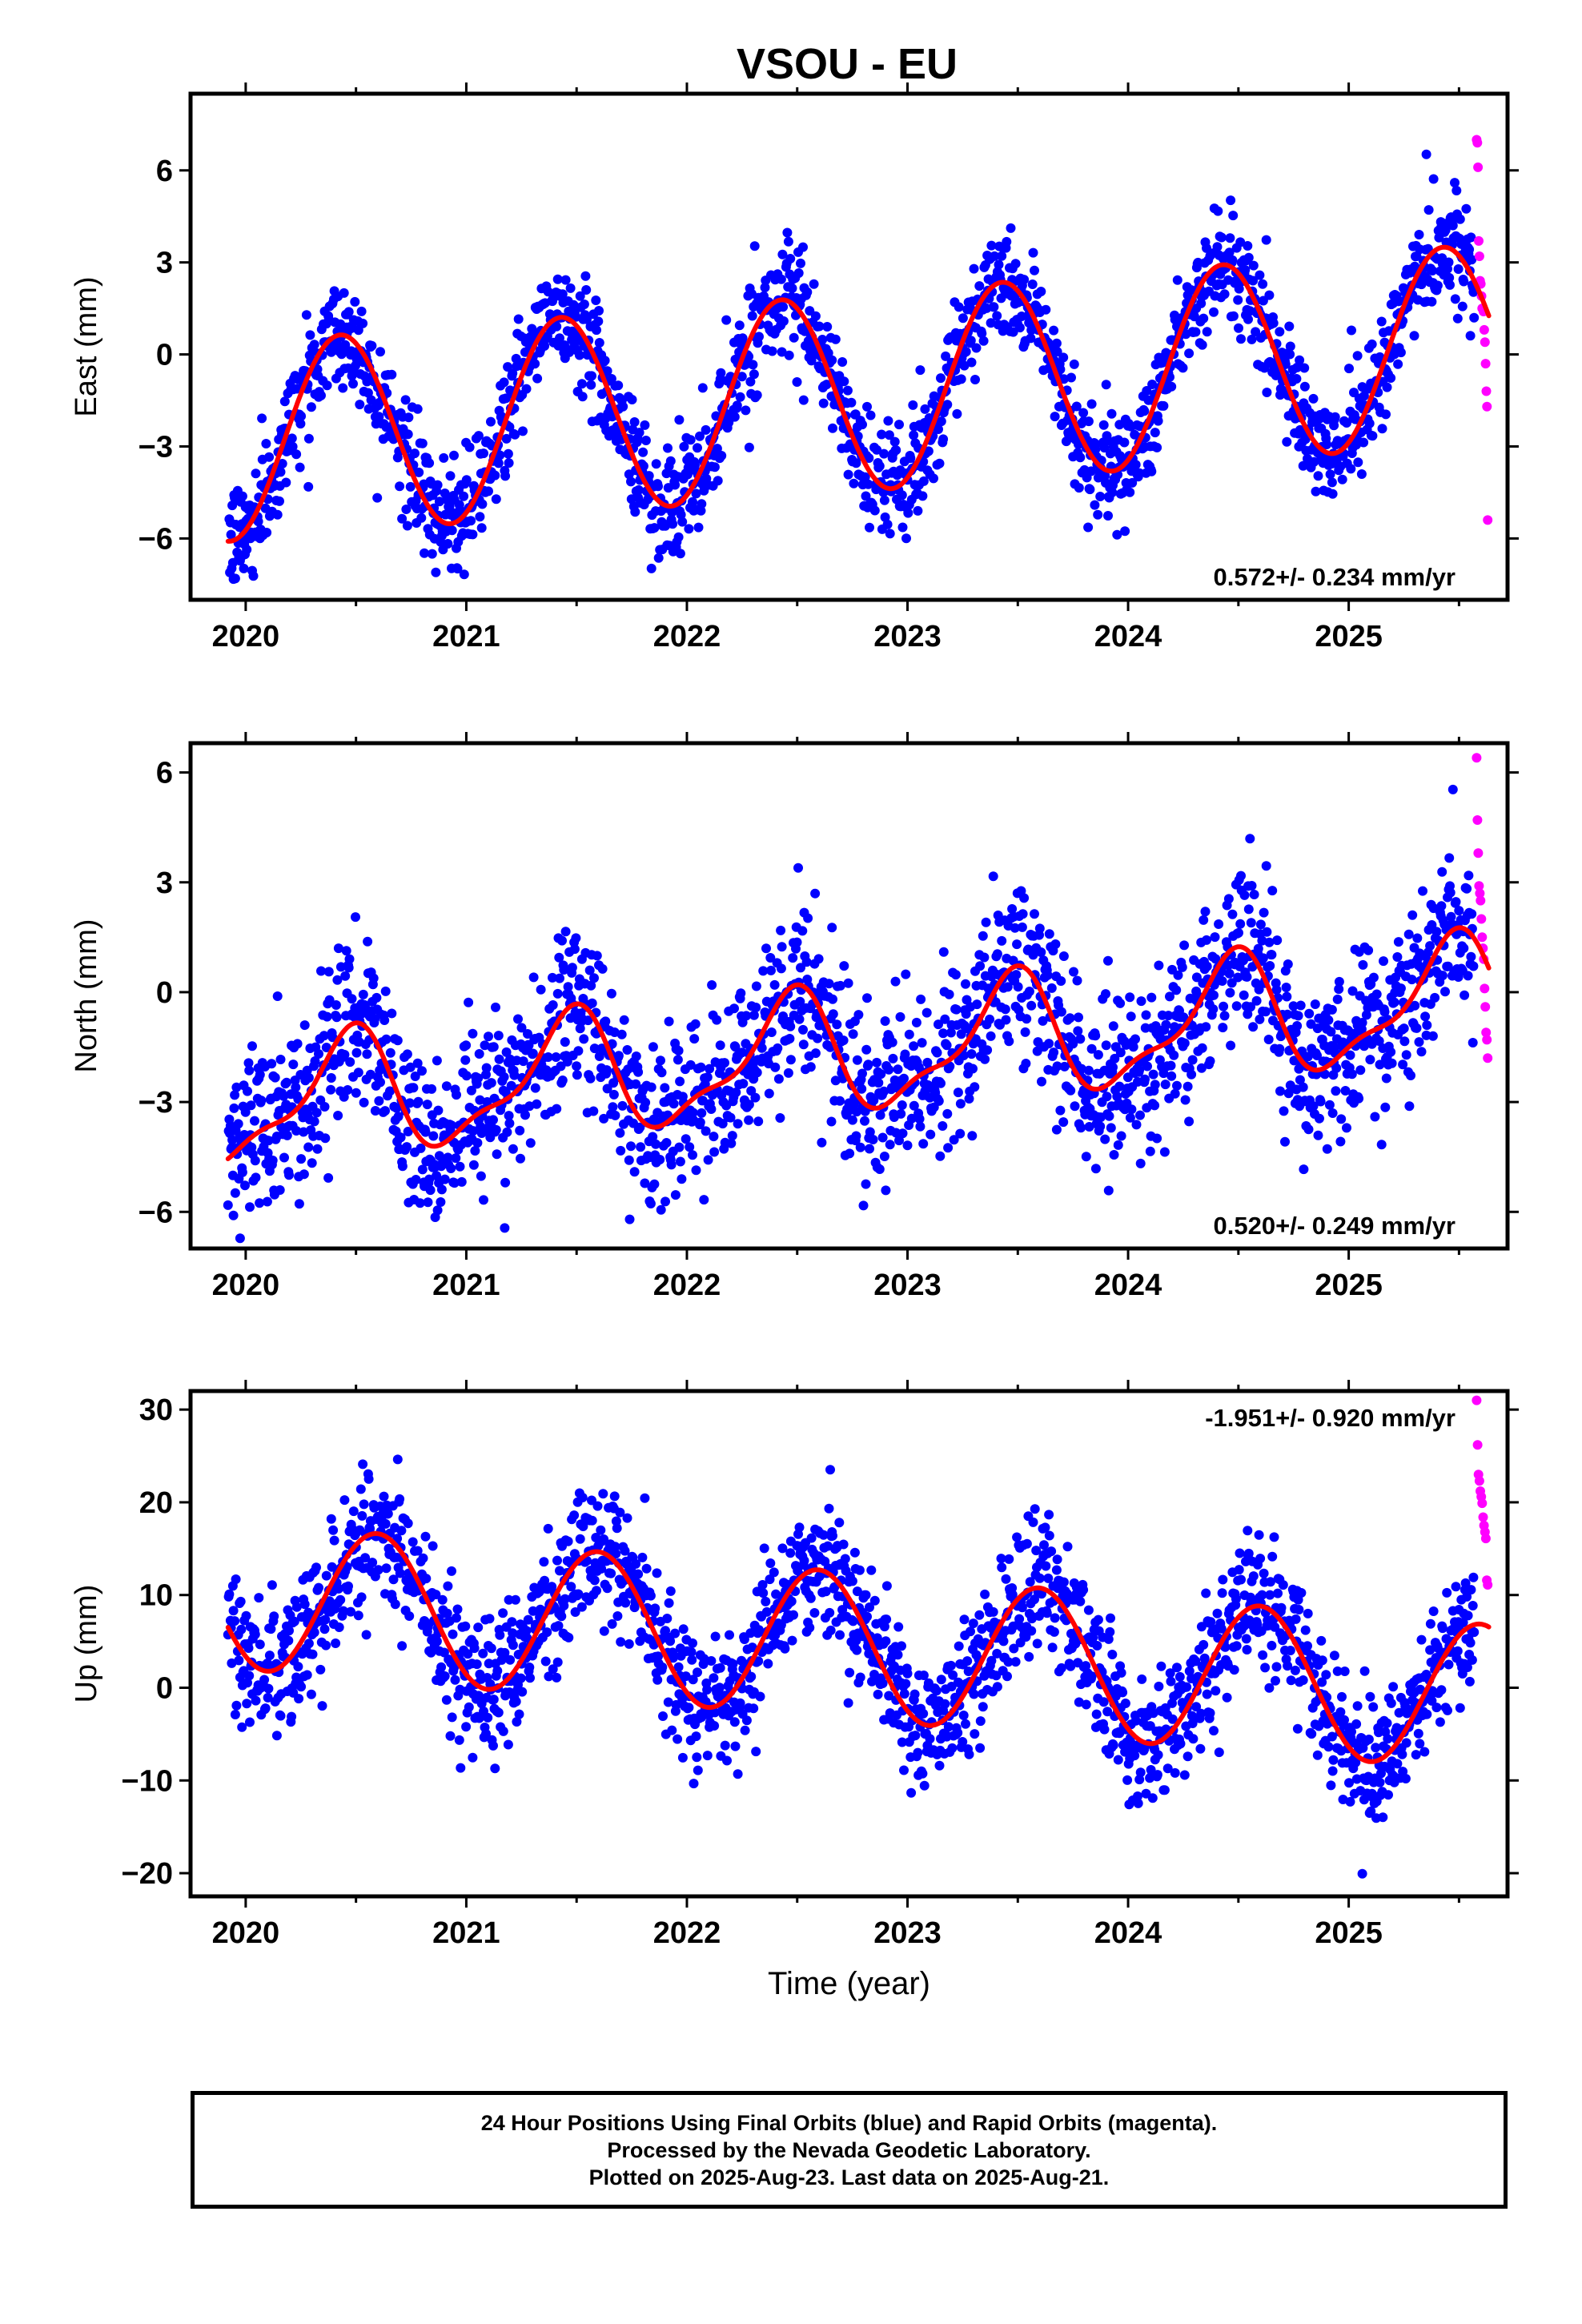 The height and width of the screenshot is (2324, 1582). I want to click on x-tick-label: 2023, so click(907, 636).